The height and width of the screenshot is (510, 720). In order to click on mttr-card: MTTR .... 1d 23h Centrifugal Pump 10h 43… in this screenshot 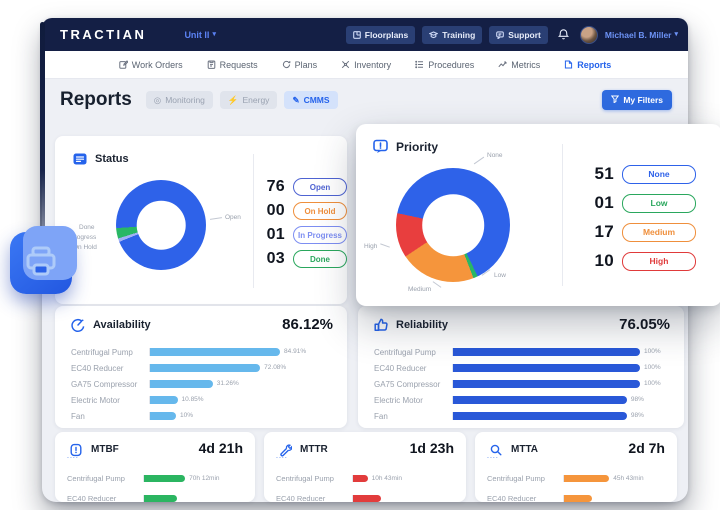, I will do `click(365, 467)`.